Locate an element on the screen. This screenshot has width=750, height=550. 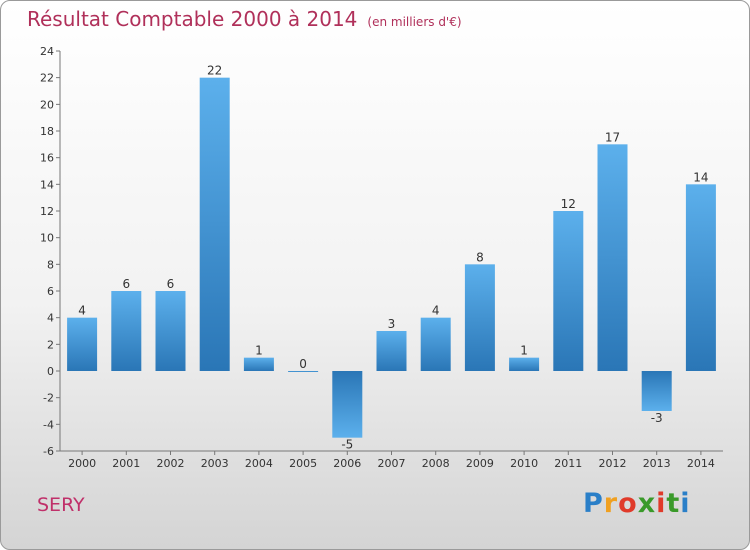
y-tick-label: 24 is located at coordinates (47, 51).